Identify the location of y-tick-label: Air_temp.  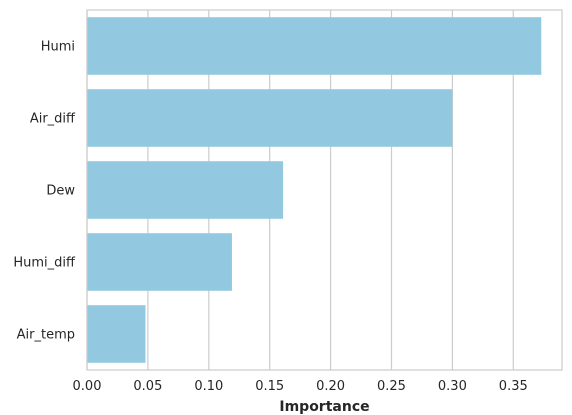
(46, 335).